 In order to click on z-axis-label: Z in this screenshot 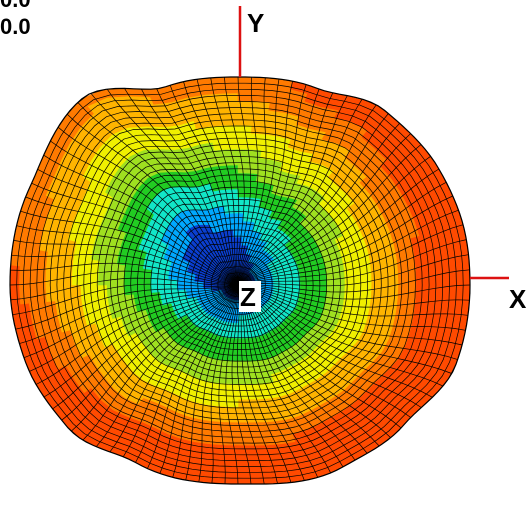, I will do `click(248, 297)`.